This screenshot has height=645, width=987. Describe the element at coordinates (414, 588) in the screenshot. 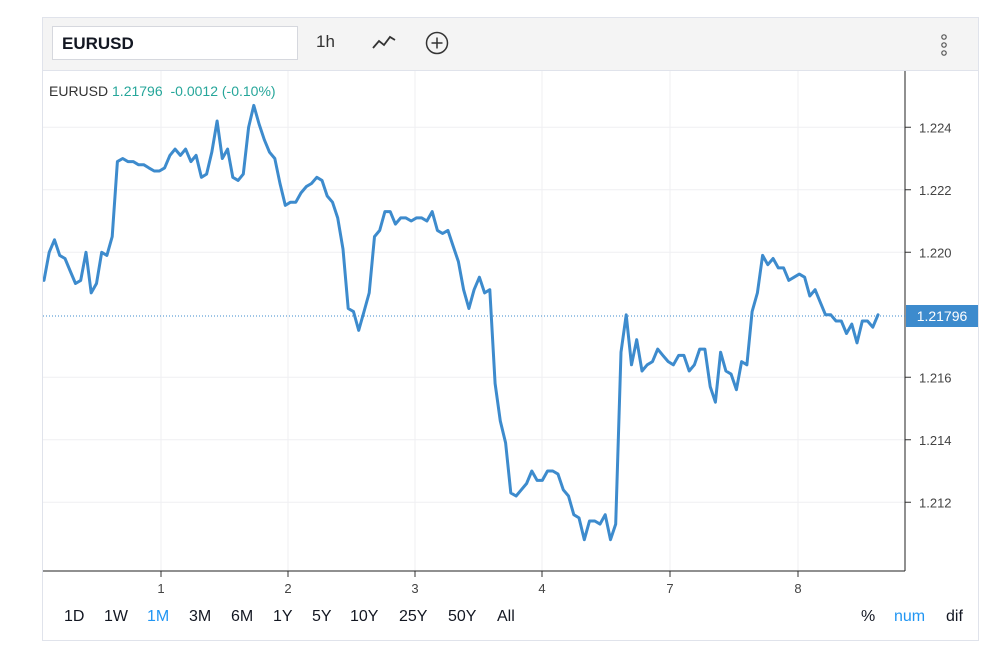

I see `x-tick-label: 3` at that location.